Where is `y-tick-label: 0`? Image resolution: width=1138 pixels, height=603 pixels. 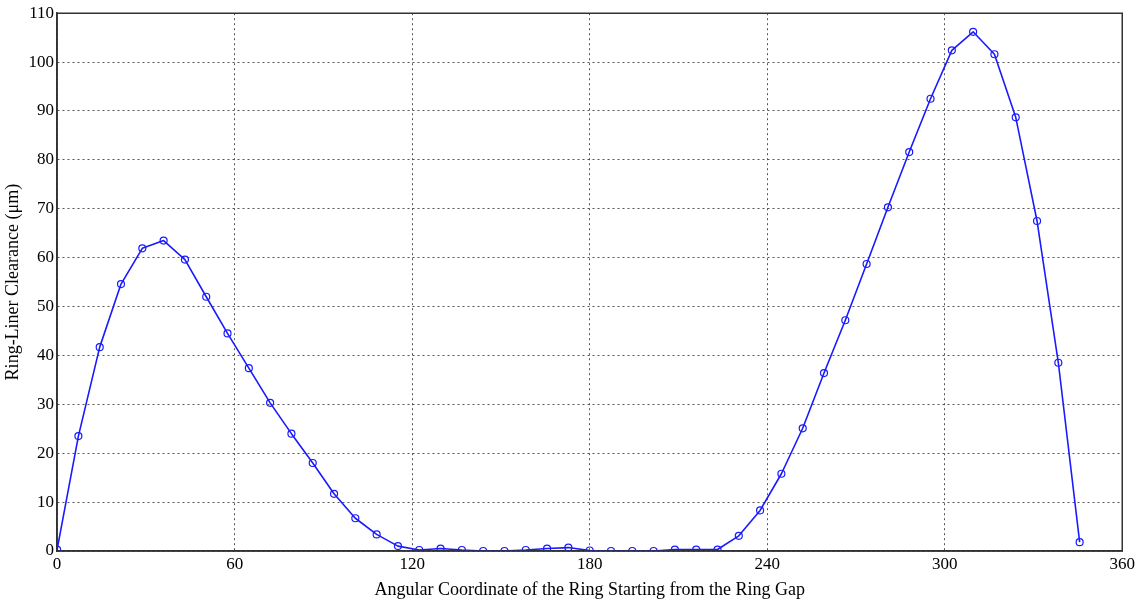 y-tick-label: 0 is located at coordinates (50, 550).